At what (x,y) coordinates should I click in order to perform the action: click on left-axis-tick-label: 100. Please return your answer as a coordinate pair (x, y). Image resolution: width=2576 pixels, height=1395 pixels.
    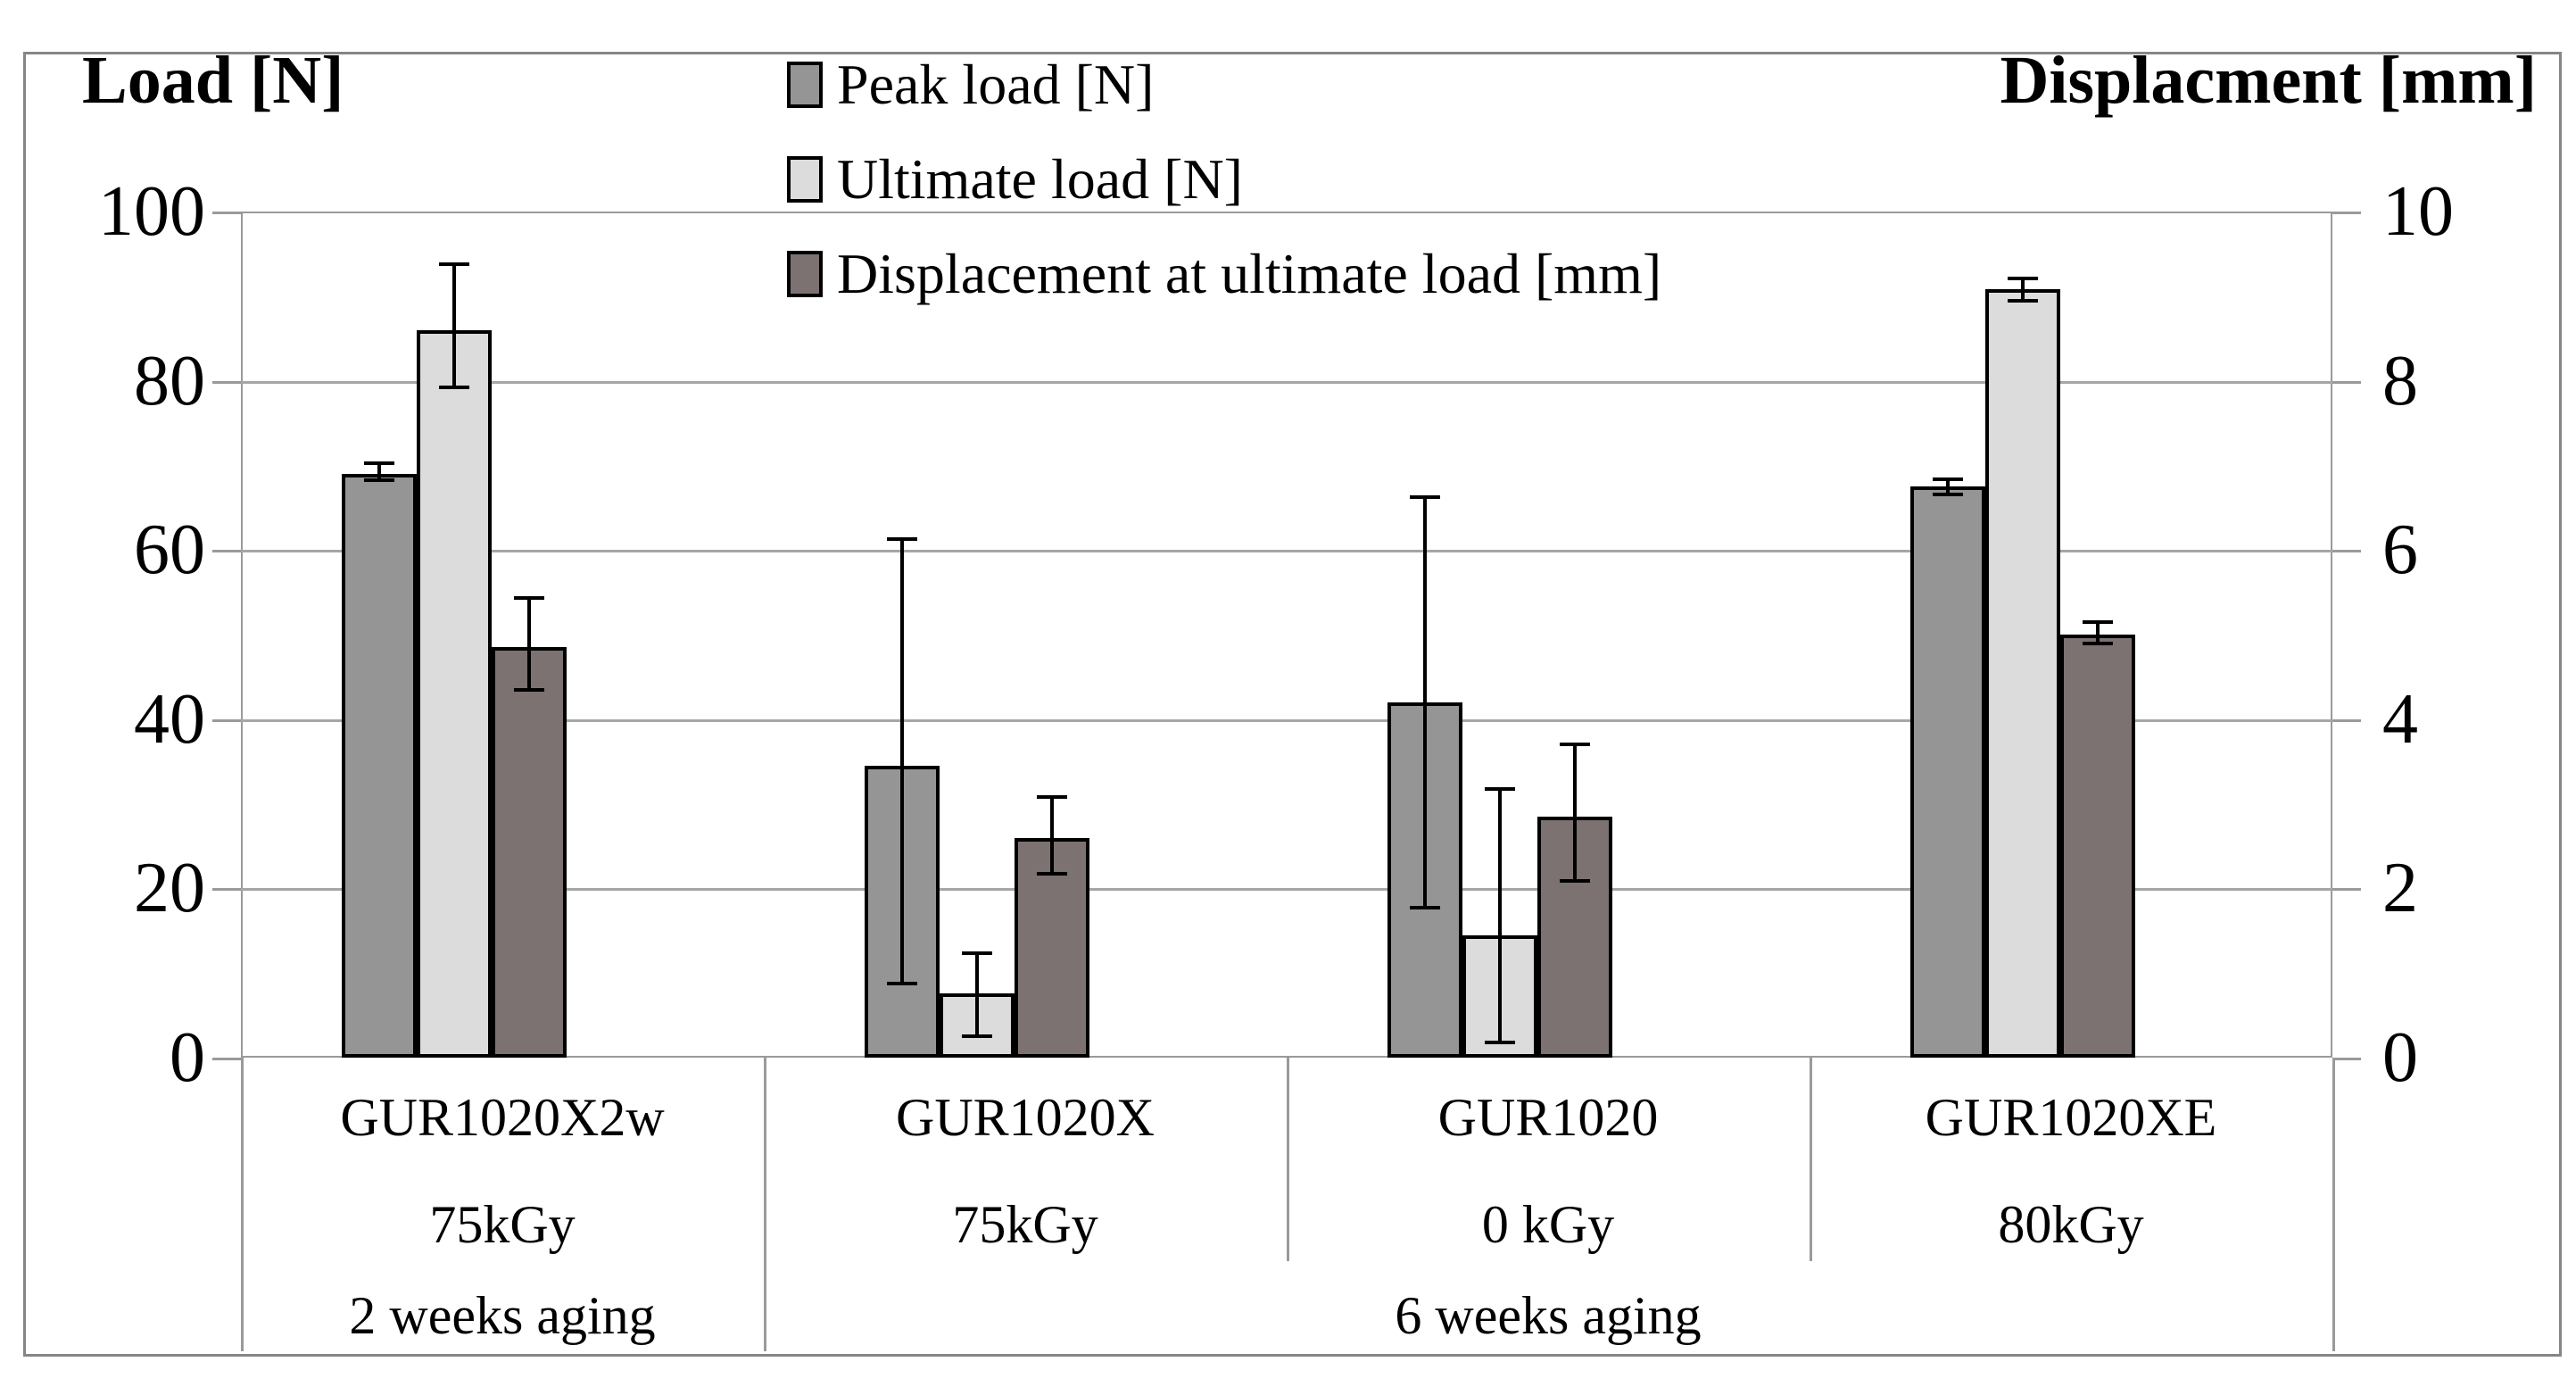
    Looking at the image, I should click on (151, 211).